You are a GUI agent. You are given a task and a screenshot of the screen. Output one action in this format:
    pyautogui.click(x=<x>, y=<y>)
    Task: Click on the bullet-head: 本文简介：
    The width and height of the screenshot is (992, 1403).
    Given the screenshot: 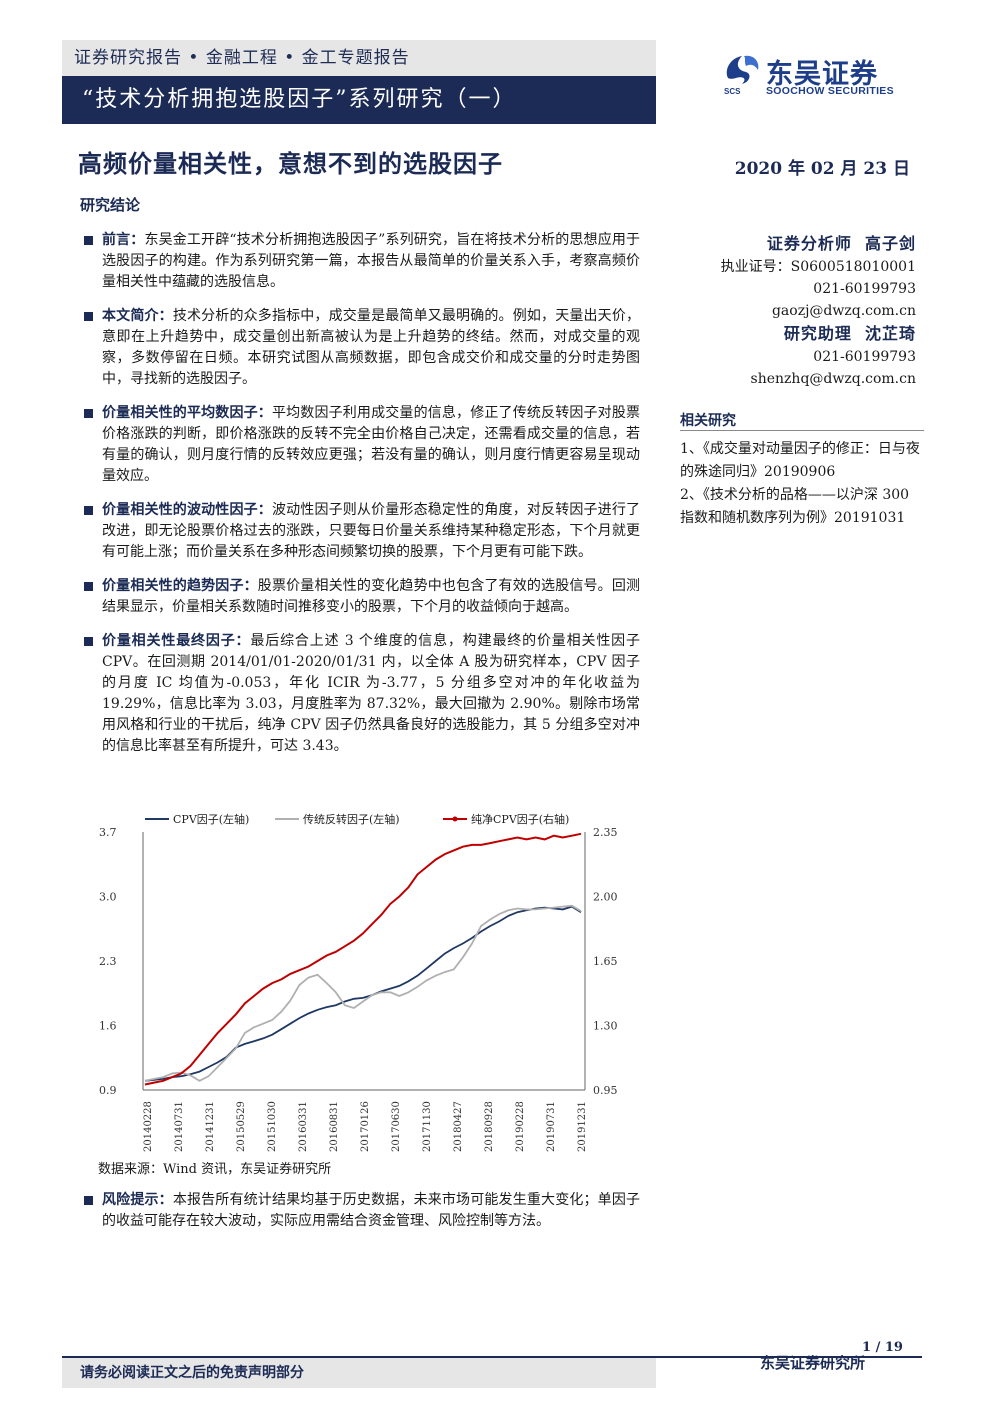 What is the action you would take?
    pyautogui.click(x=137, y=316)
    